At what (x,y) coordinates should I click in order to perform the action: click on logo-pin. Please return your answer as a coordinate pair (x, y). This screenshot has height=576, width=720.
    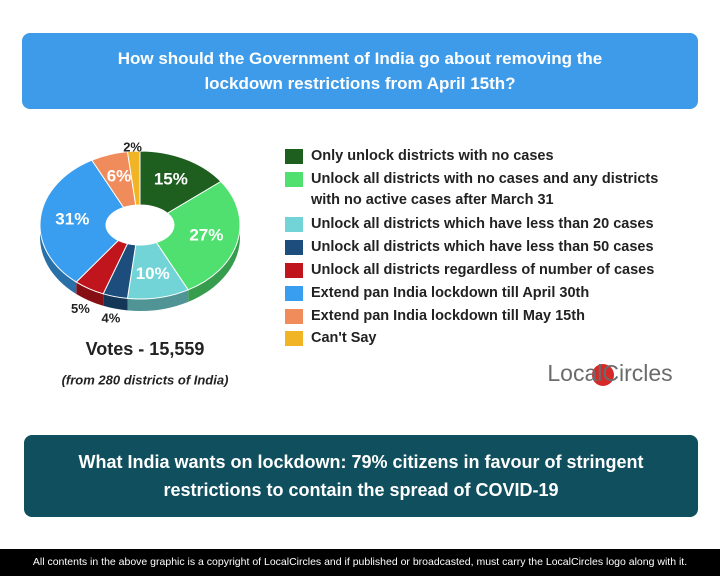
    Looking at the image, I should click on (603, 375).